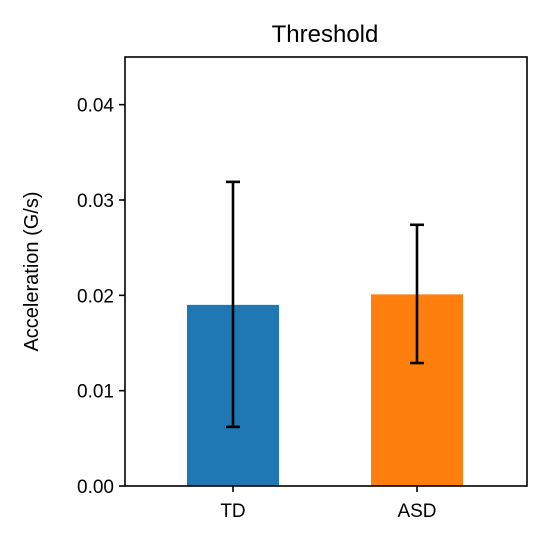 Image resolution: width=542 pixels, height=550 pixels. I want to click on error-bar-td, so click(233, 304).